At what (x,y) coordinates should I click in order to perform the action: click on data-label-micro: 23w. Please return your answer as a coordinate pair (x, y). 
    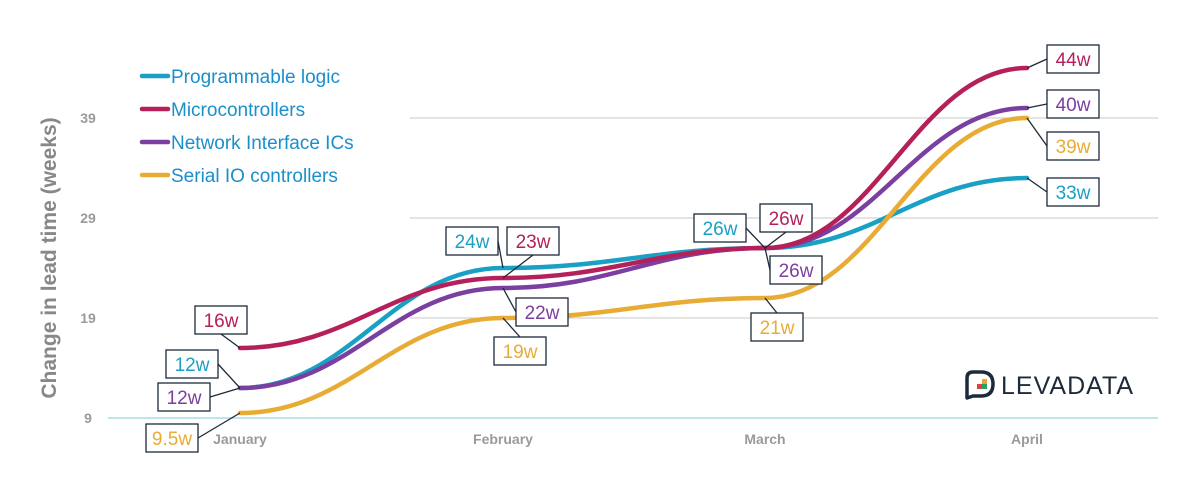
    Looking at the image, I should click on (533, 242).